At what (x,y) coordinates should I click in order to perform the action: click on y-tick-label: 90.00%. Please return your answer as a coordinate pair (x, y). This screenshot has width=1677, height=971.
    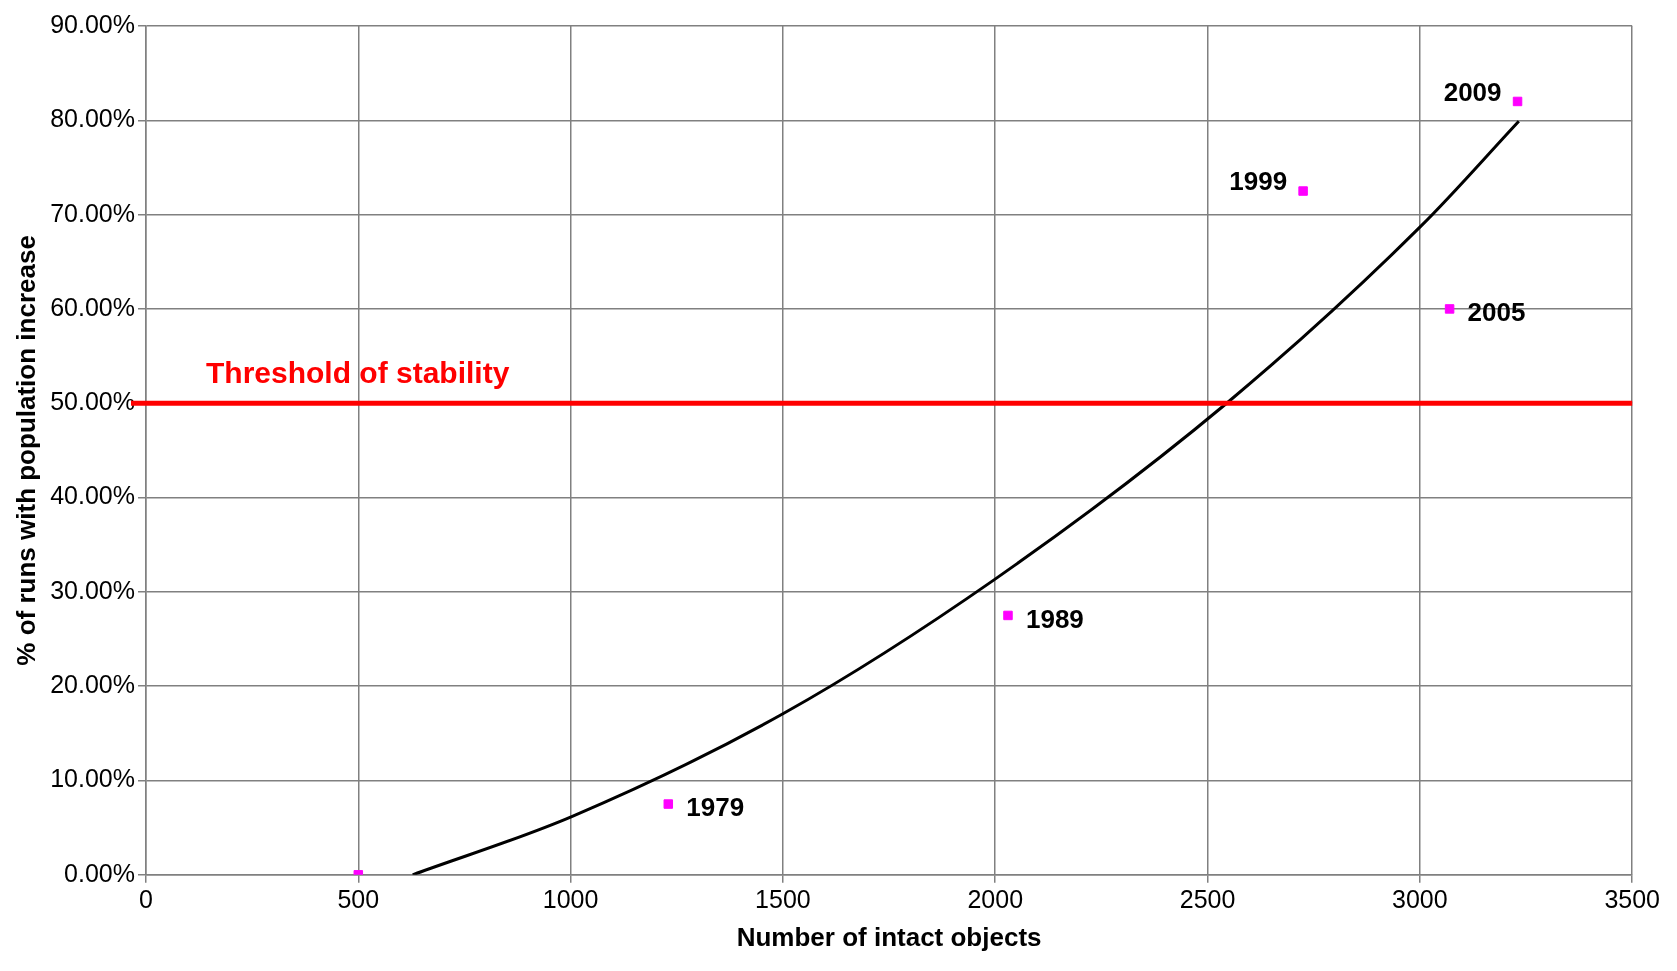
    Looking at the image, I should click on (92, 23).